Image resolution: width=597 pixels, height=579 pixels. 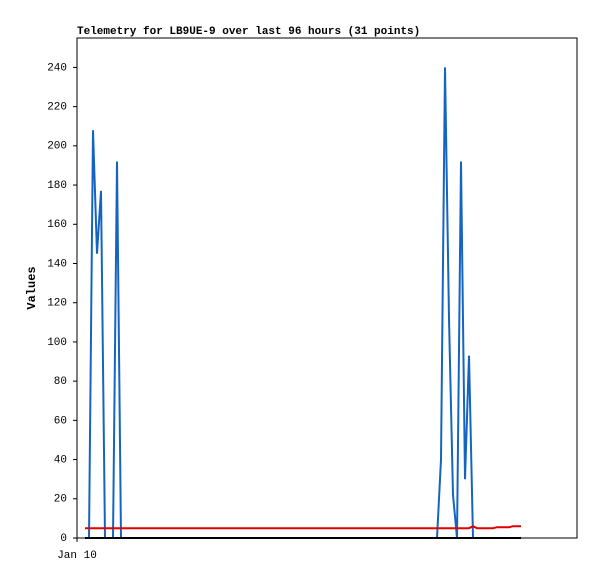 What do you see at coordinates (57, 68) in the screenshot?
I see `y-tick-label: 240` at bounding box center [57, 68].